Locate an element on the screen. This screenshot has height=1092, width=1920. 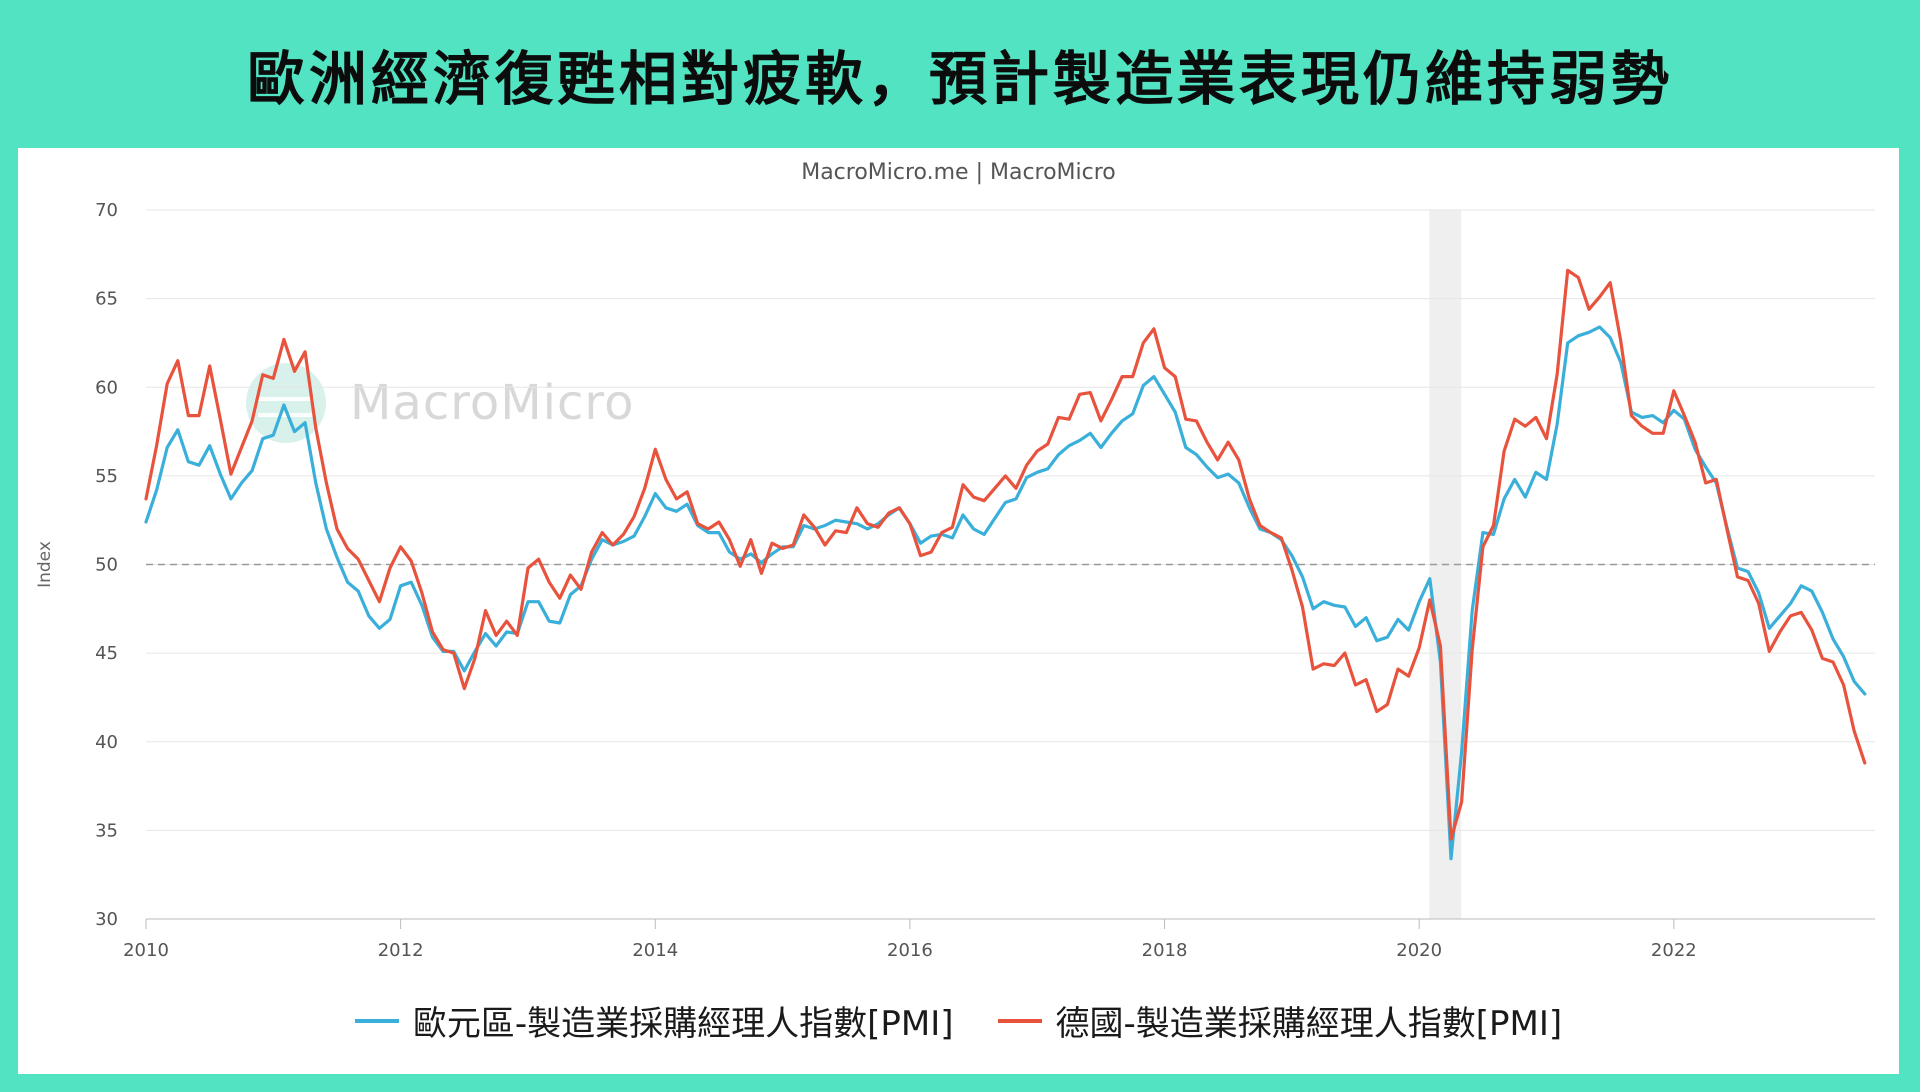
legend-label-germany: 德國-製造業採購經理人指數[PMI] is located at coordinates (1309, 1024).